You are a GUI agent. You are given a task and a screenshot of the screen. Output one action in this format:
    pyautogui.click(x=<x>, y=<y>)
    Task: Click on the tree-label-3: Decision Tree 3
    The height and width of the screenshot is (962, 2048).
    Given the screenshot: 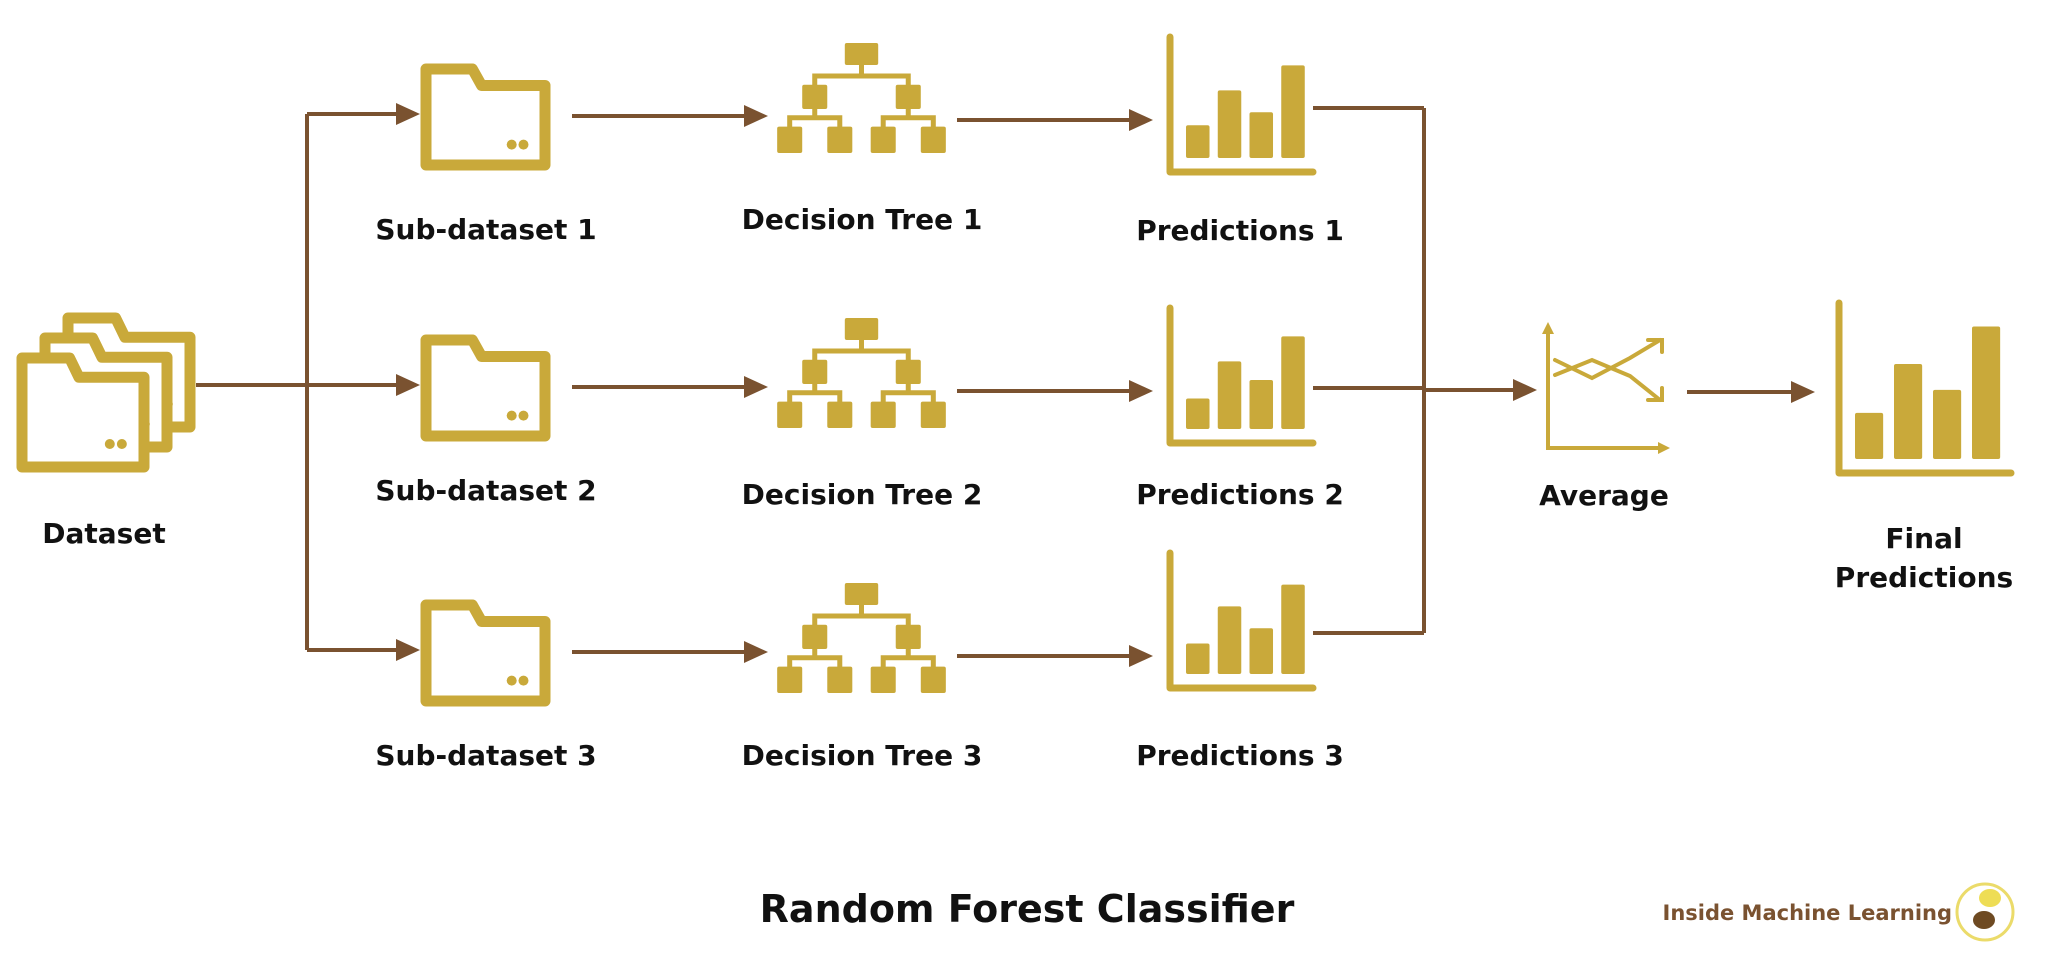 What is the action you would take?
    pyautogui.click(x=862, y=755)
    